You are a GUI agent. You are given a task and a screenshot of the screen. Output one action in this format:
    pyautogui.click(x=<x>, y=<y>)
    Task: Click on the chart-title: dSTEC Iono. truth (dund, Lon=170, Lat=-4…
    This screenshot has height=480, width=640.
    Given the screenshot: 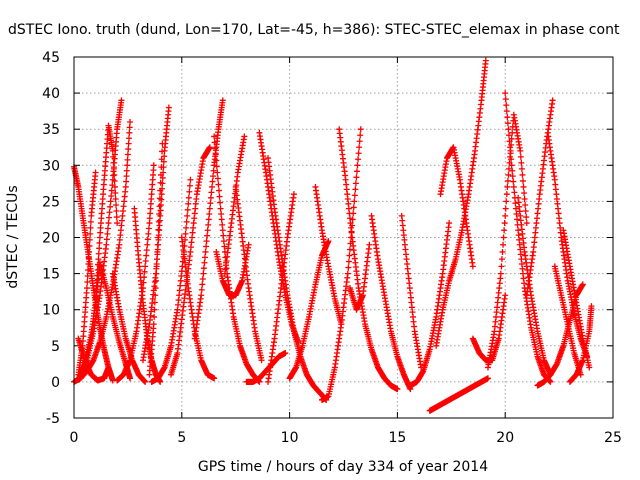 What is the action you would take?
    pyautogui.click(x=314, y=30)
    